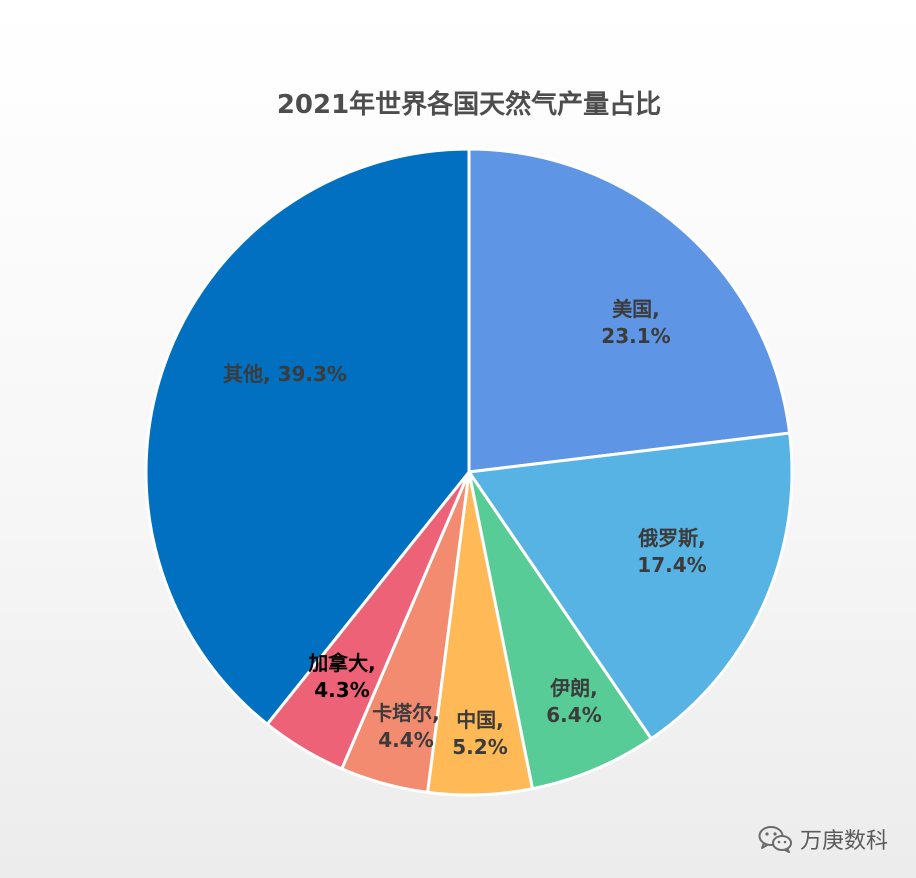 This screenshot has height=878, width=916. Describe the element at coordinates (844, 841) in the screenshot. I see `watermark-text: 万庚数科` at that location.